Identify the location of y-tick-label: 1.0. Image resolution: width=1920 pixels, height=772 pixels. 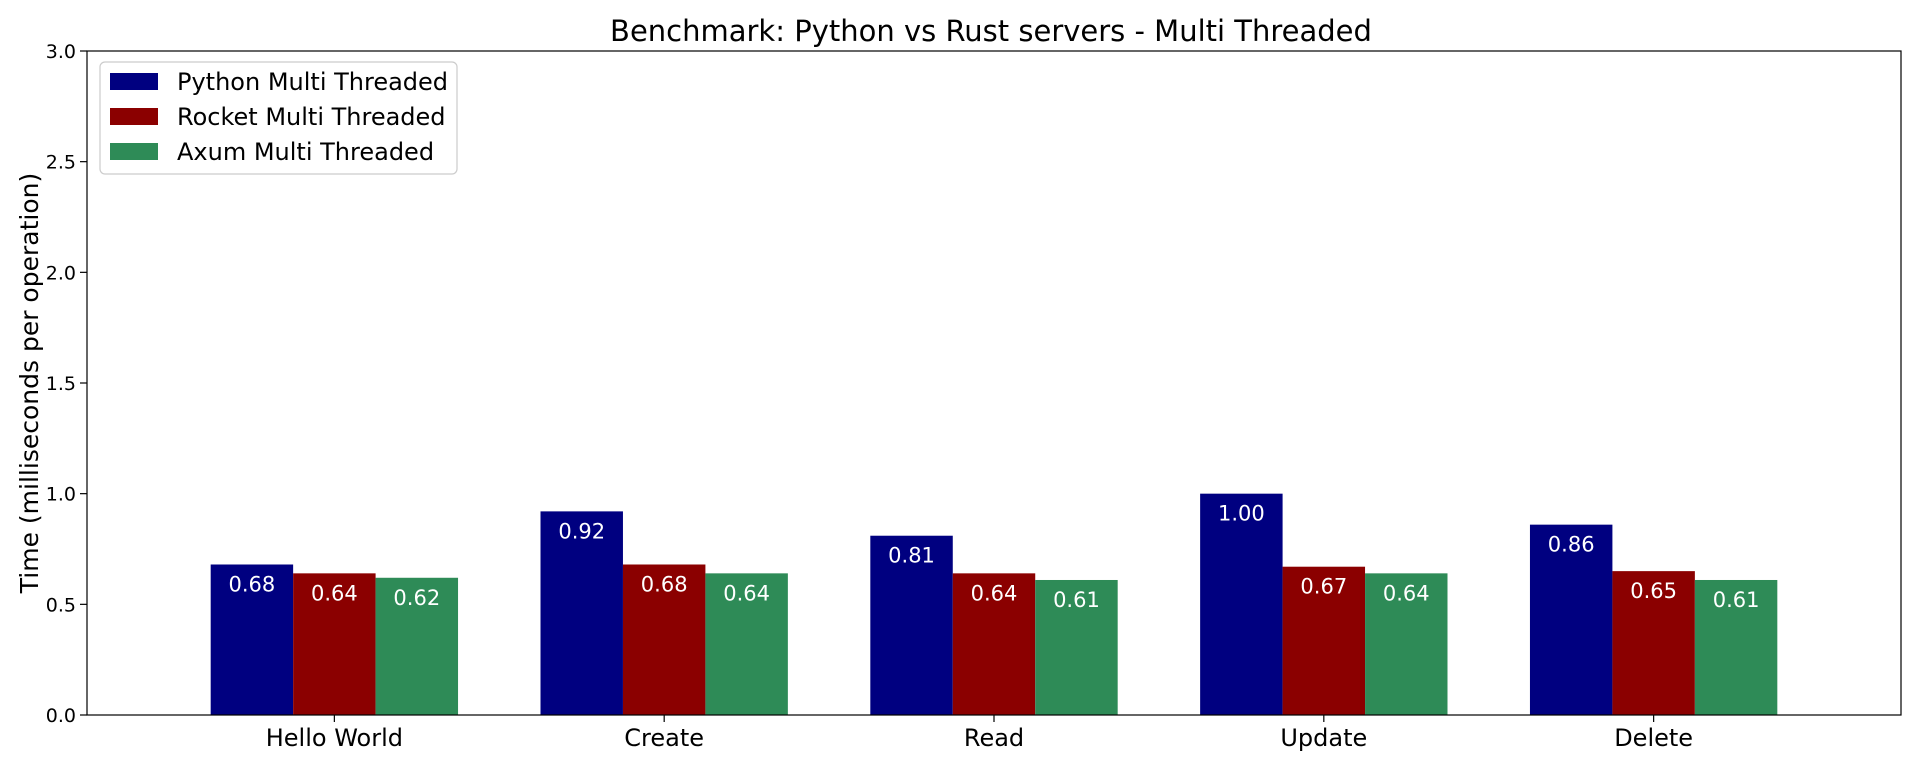
(61, 495).